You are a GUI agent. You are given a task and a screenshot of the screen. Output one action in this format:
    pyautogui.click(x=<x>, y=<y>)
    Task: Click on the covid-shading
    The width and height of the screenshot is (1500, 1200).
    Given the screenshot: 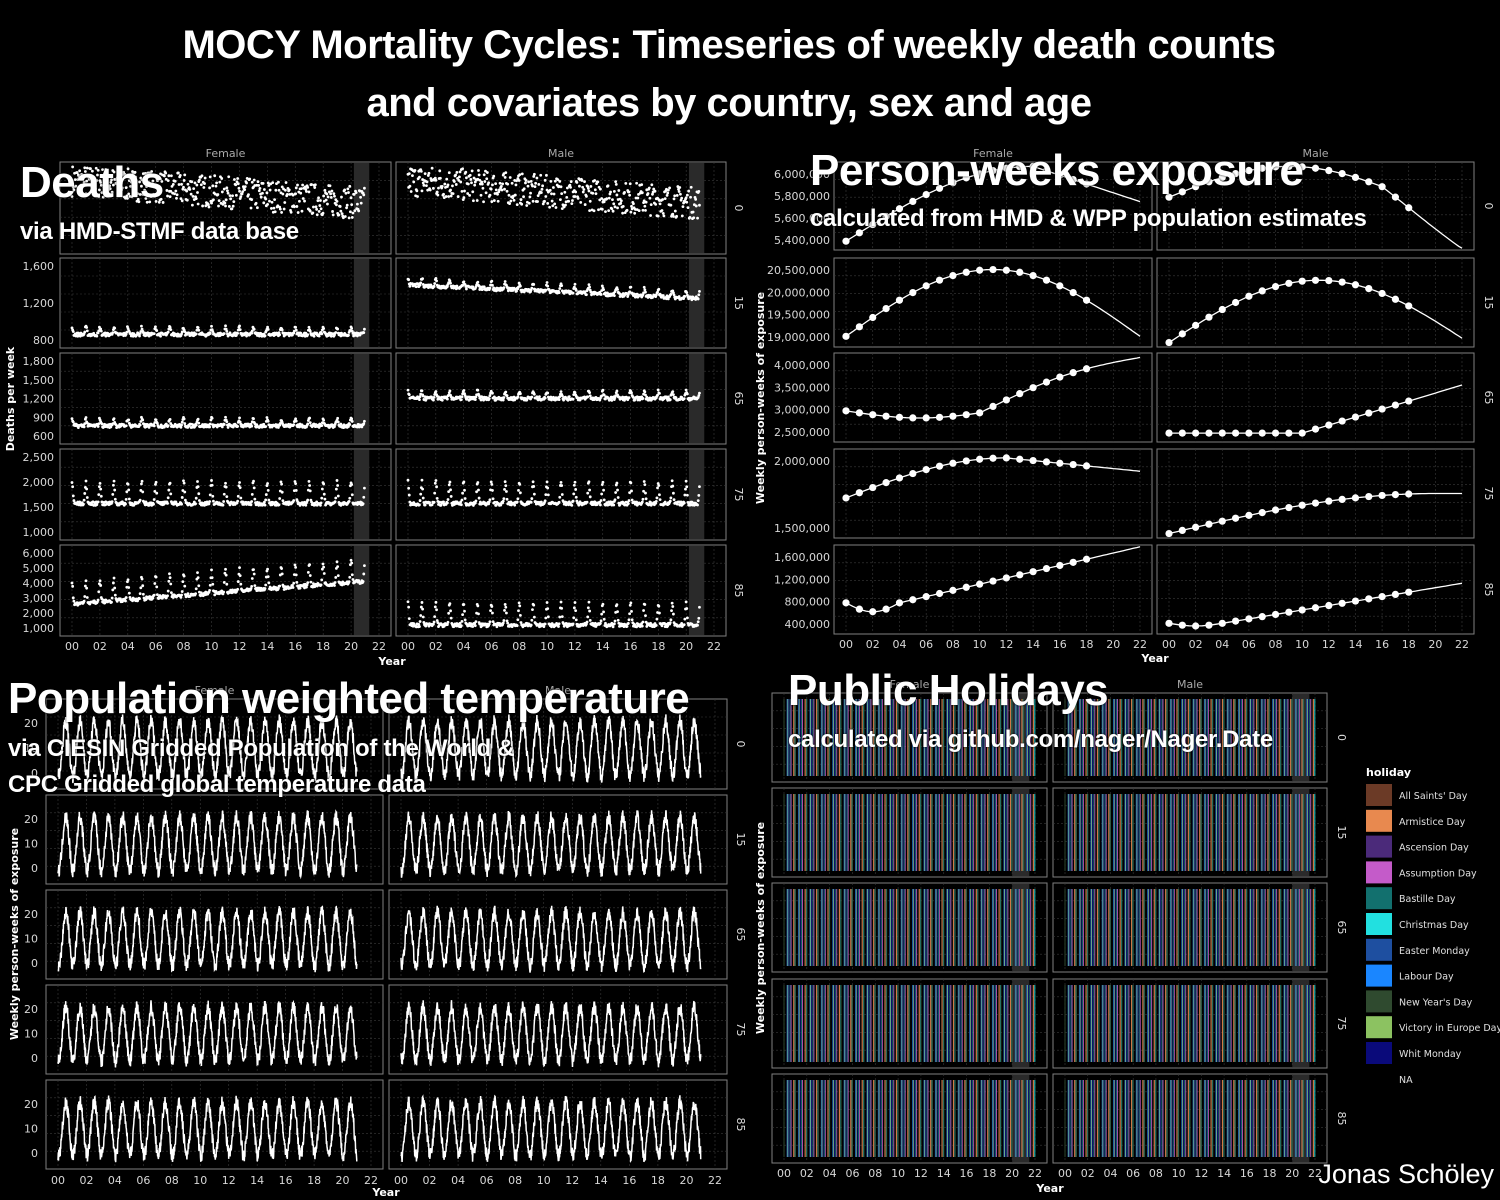 What is the action you would take?
    pyautogui.click(x=696, y=590)
    